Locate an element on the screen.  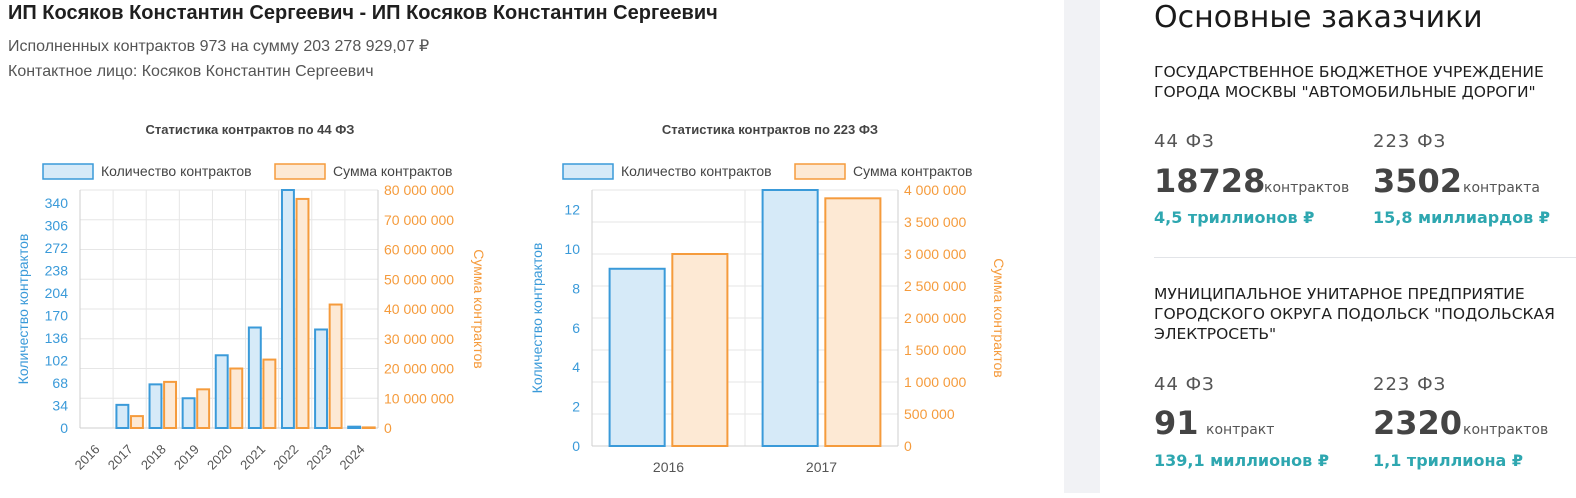
y2-tick-label: 4 000 000 is located at coordinates (935, 190).